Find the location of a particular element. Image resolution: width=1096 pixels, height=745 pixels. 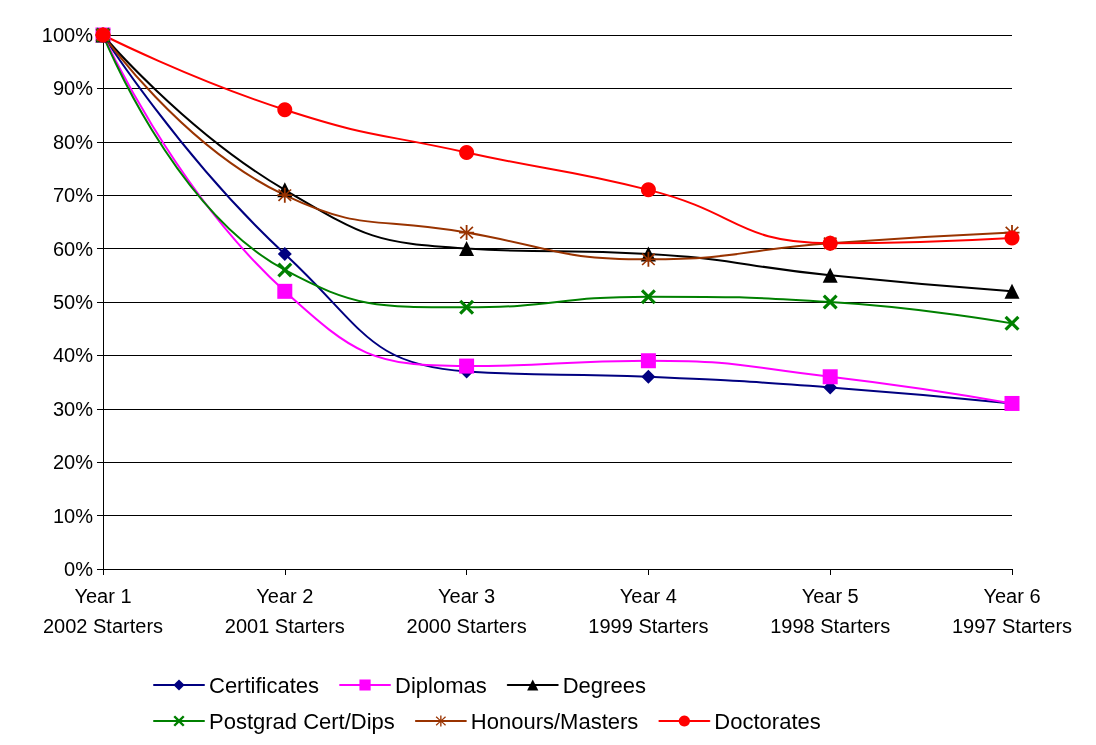

y-tick-label: 30% is located at coordinates (73, 408).